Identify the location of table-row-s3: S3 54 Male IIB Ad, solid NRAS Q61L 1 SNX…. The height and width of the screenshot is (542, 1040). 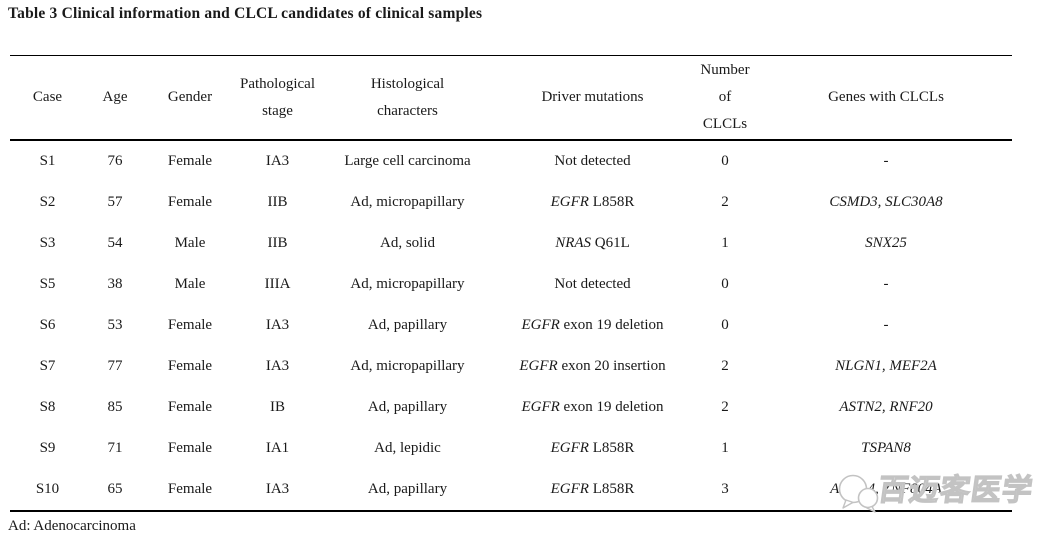
(511, 243).